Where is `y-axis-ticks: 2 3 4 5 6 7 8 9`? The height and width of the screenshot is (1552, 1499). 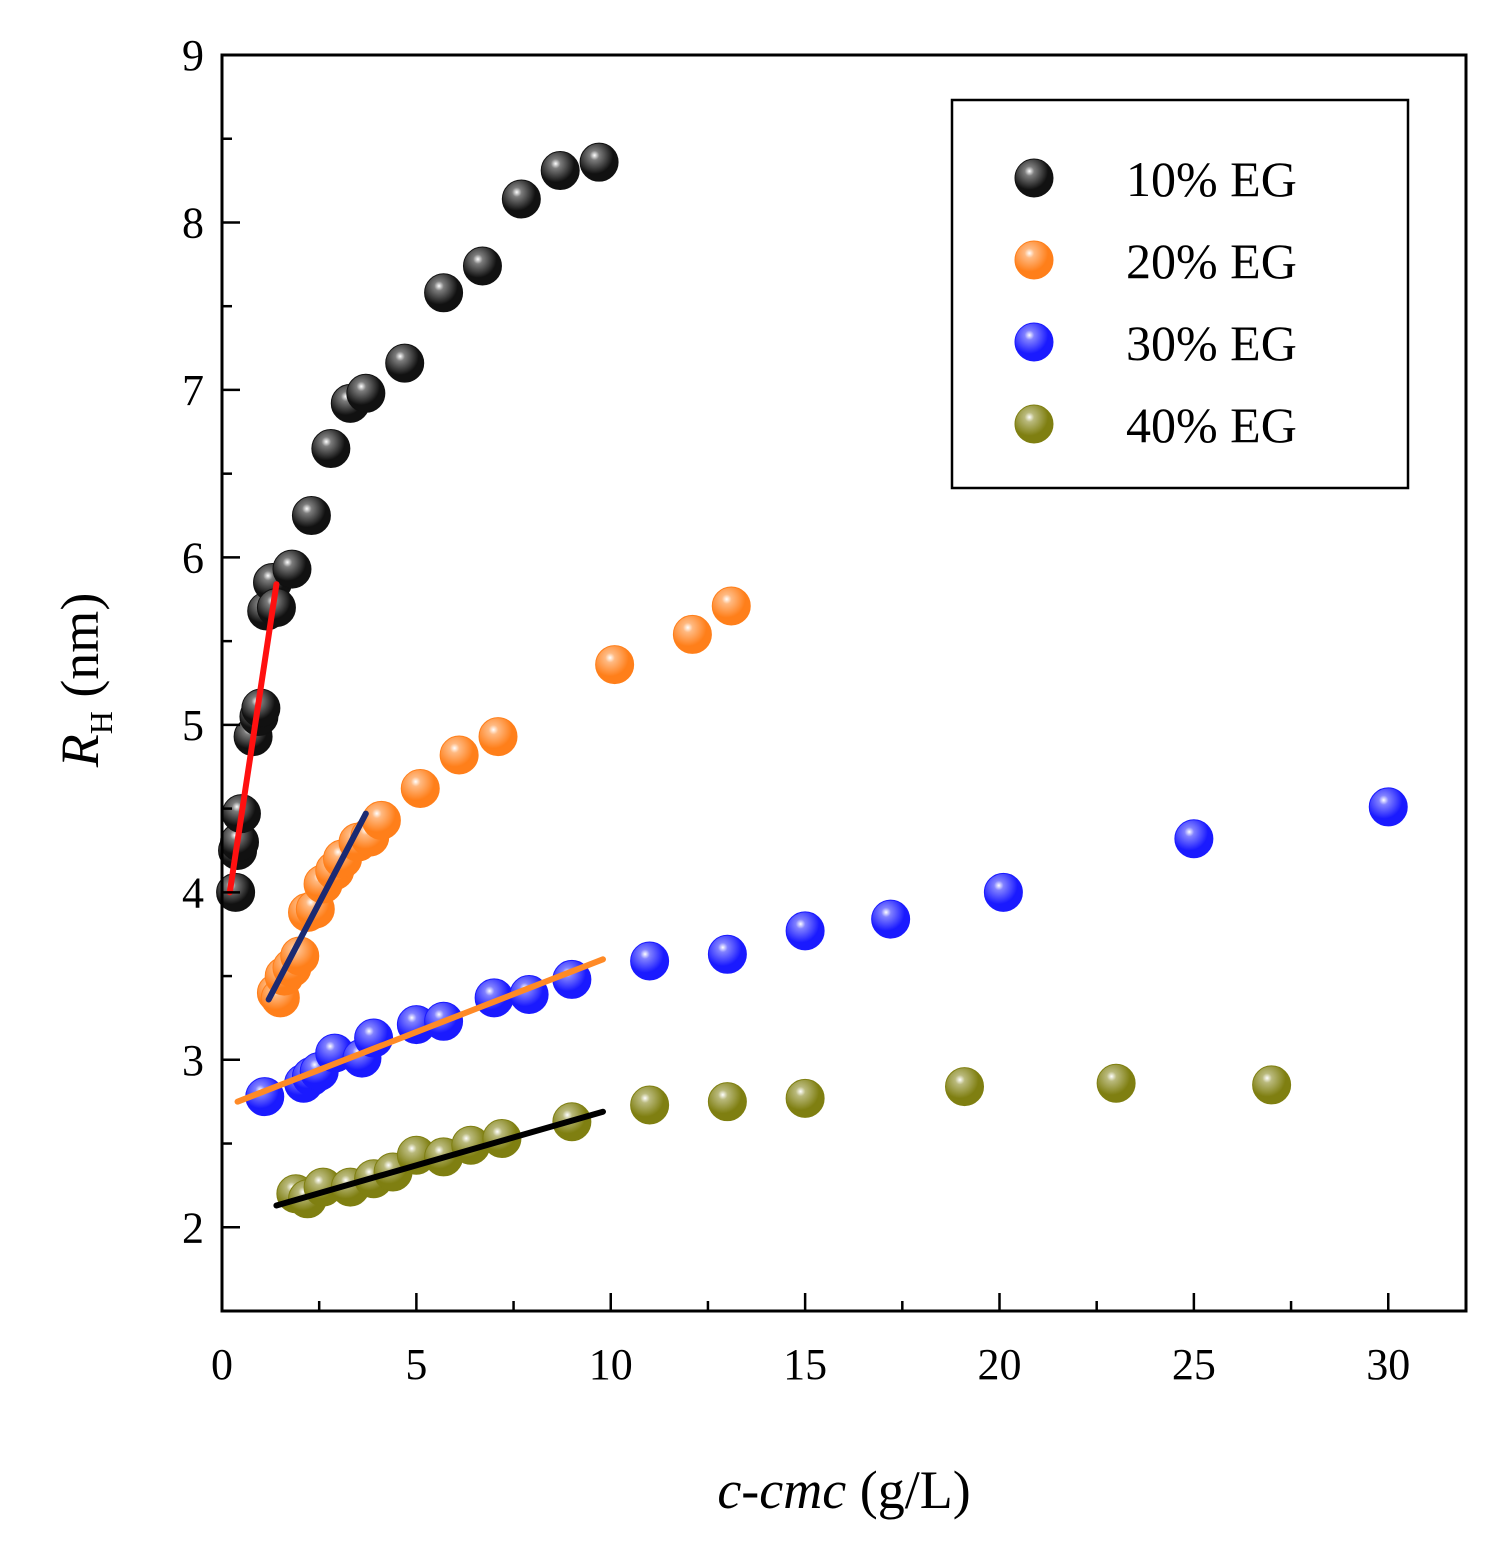
y-axis-ticks: 2 3 4 5 6 7 8 9 is located at coordinates (211, 672).